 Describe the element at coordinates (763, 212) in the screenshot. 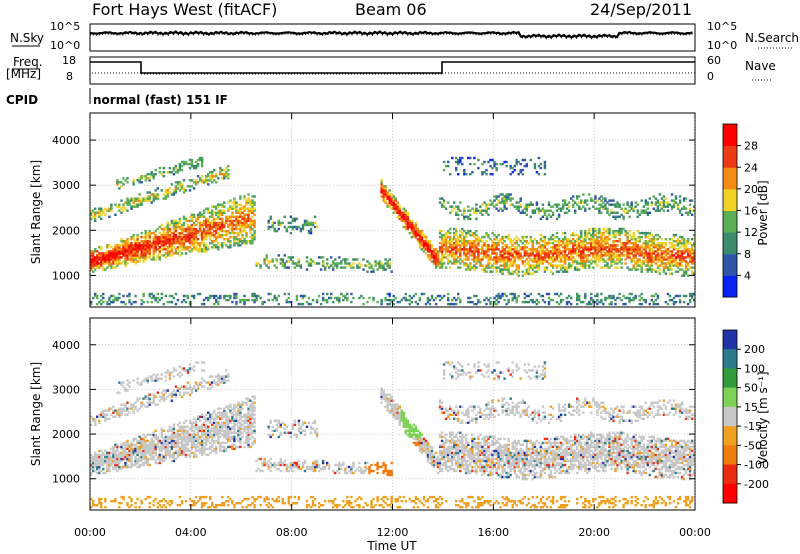

I see `power-colorbar-label: Power [dB]` at that location.